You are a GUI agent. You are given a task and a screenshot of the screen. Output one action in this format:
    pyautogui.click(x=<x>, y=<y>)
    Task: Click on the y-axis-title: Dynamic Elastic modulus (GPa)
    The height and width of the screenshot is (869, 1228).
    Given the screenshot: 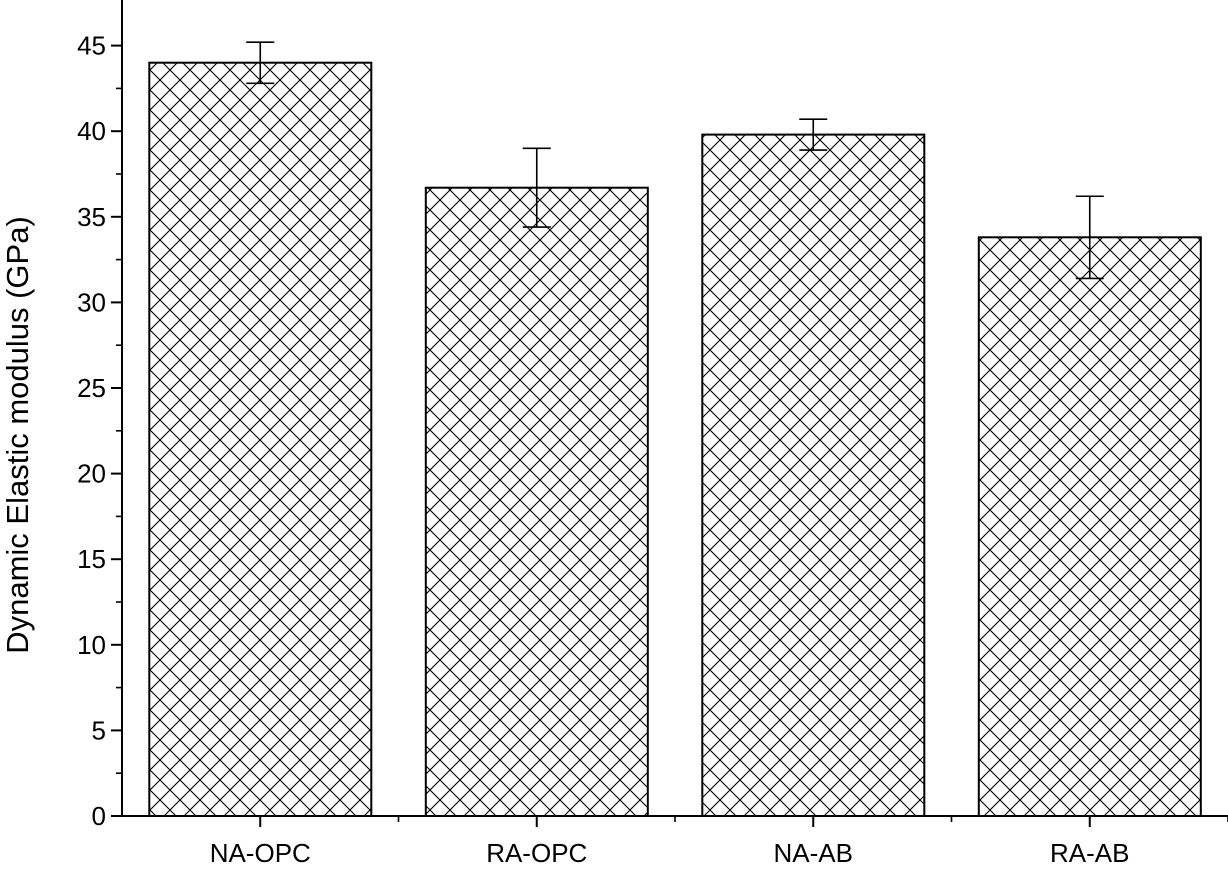 What is the action you would take?
    pyautogui.click(x=17, y=435)
    